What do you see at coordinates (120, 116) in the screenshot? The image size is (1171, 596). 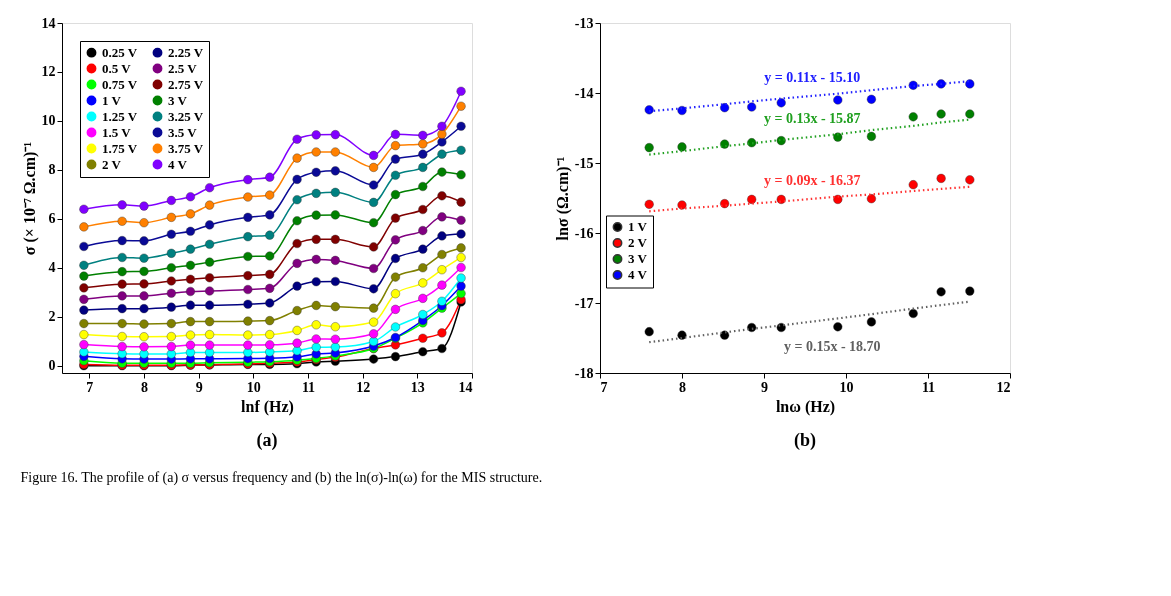 I see `legend-label: 1.25 V` at bounding box center [120, 116].